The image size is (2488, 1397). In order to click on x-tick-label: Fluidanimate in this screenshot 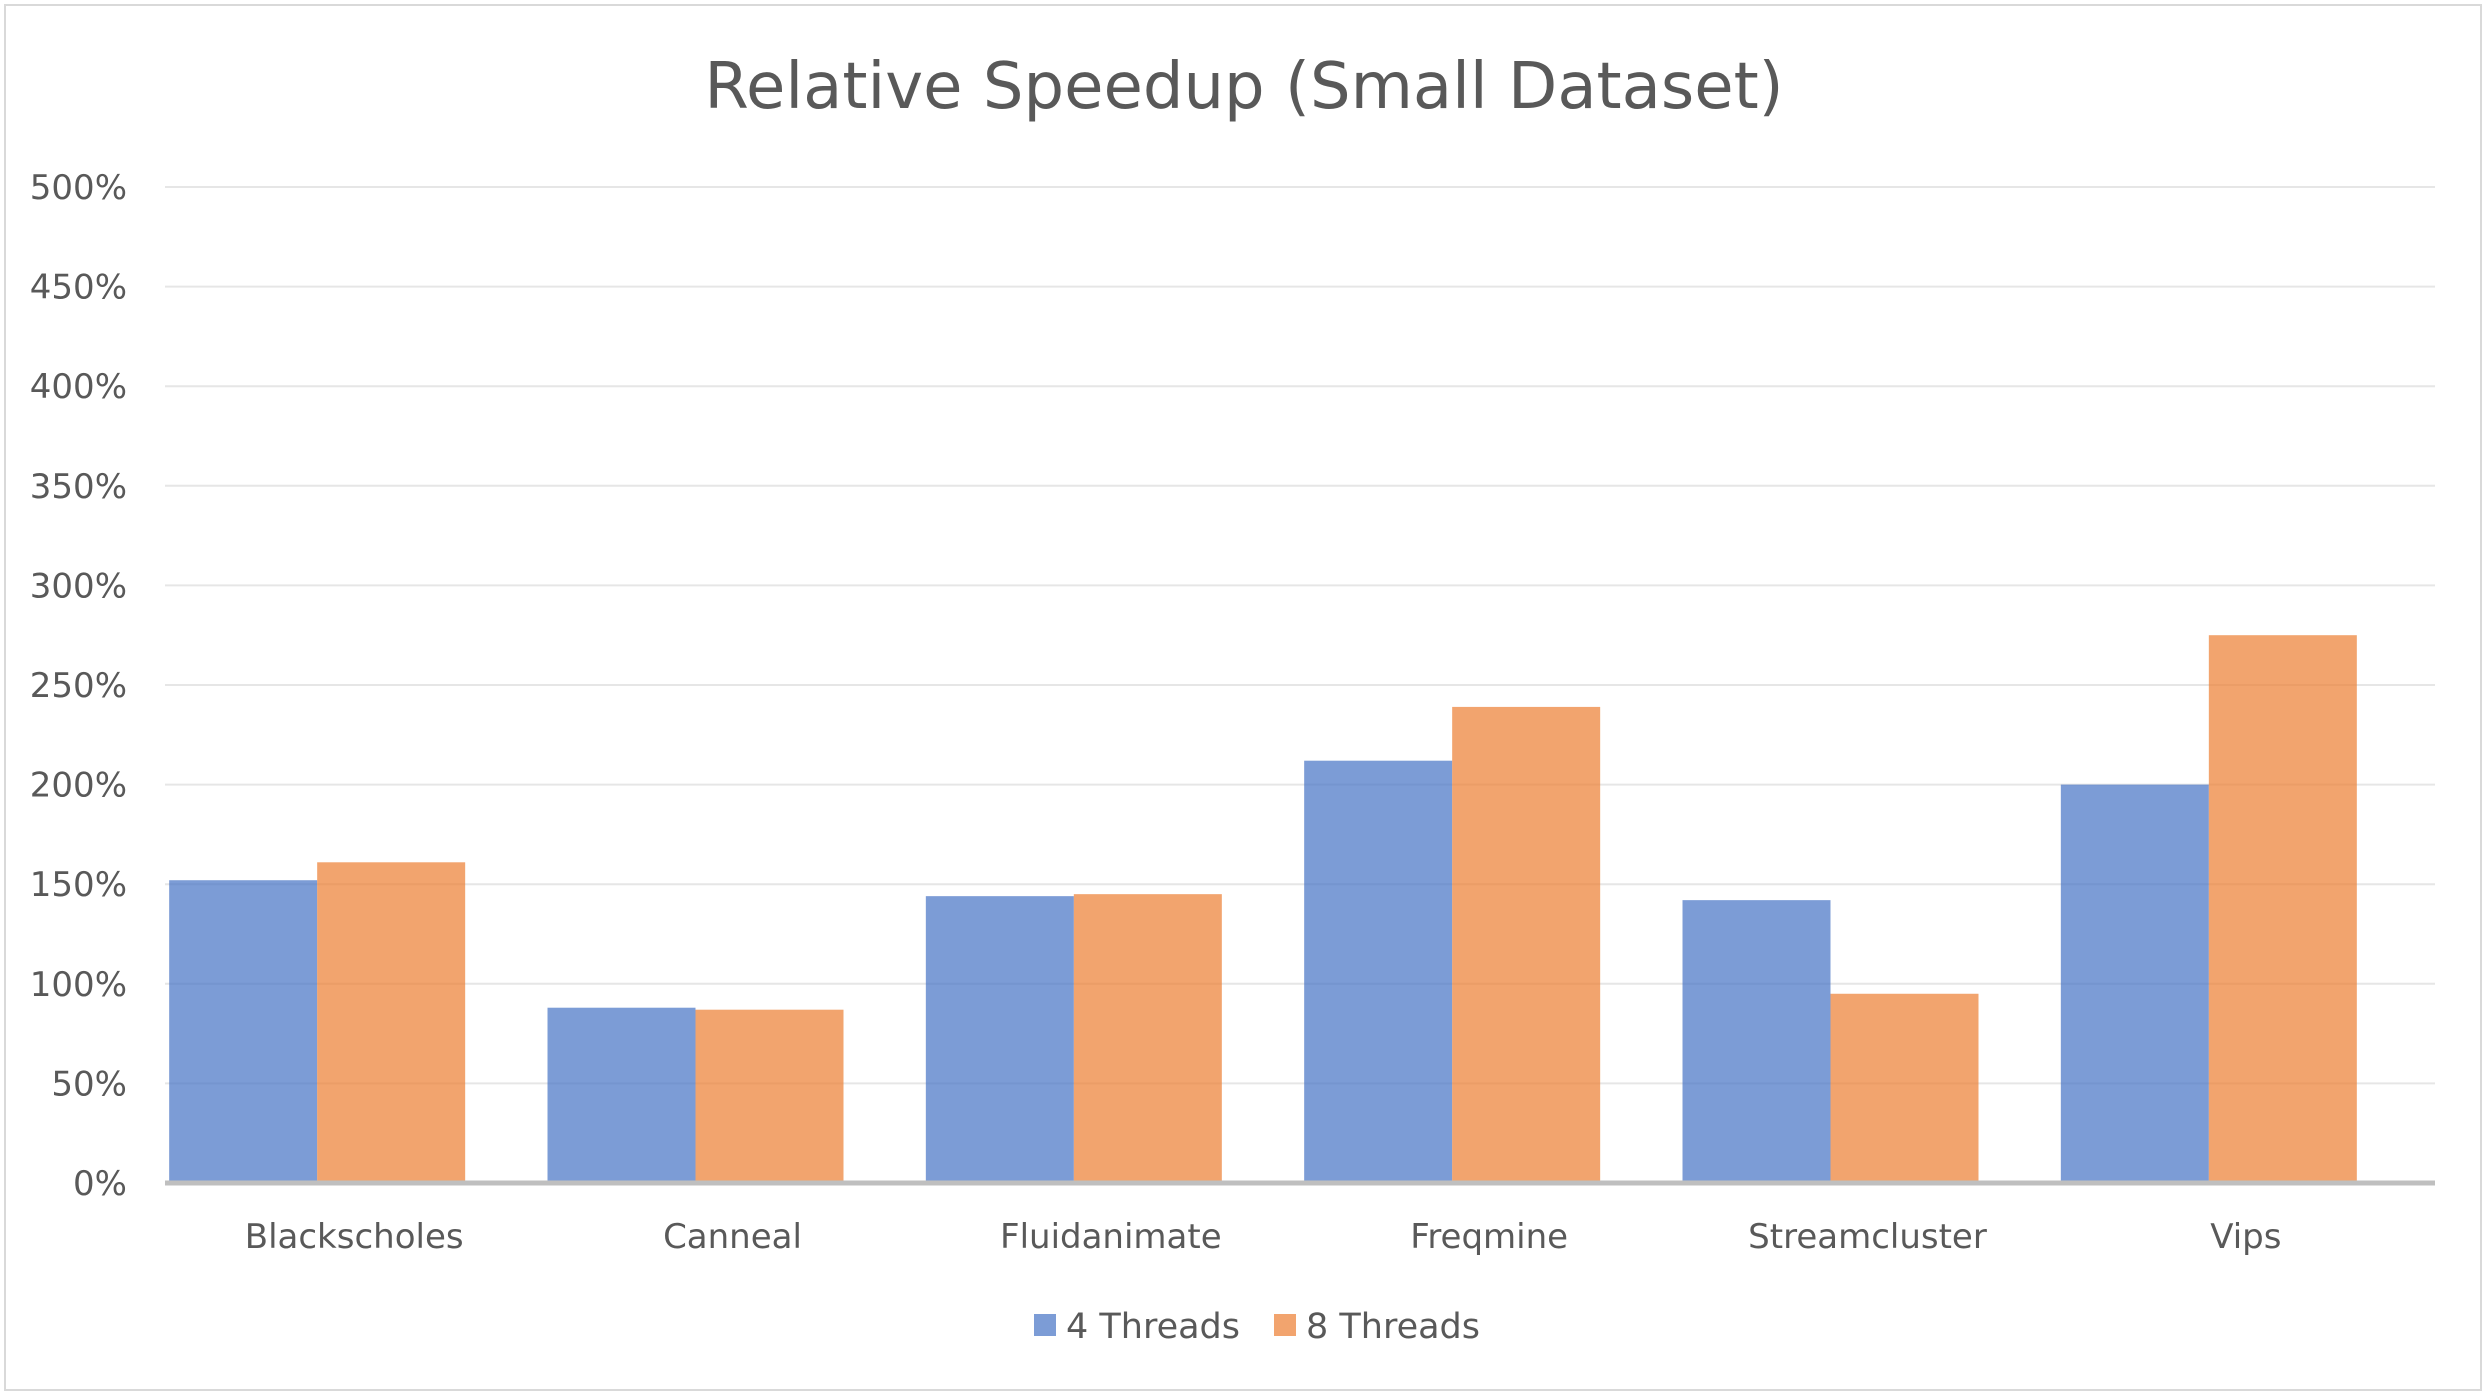, I will do `click(1111, 1237)`.